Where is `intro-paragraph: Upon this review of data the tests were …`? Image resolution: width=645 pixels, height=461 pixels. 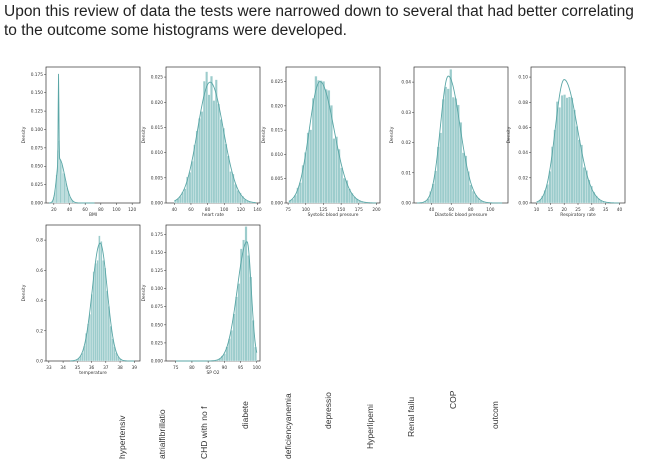 intro-paragraph: Upon this review of data the tests were … is located at coordinates (319, 21).